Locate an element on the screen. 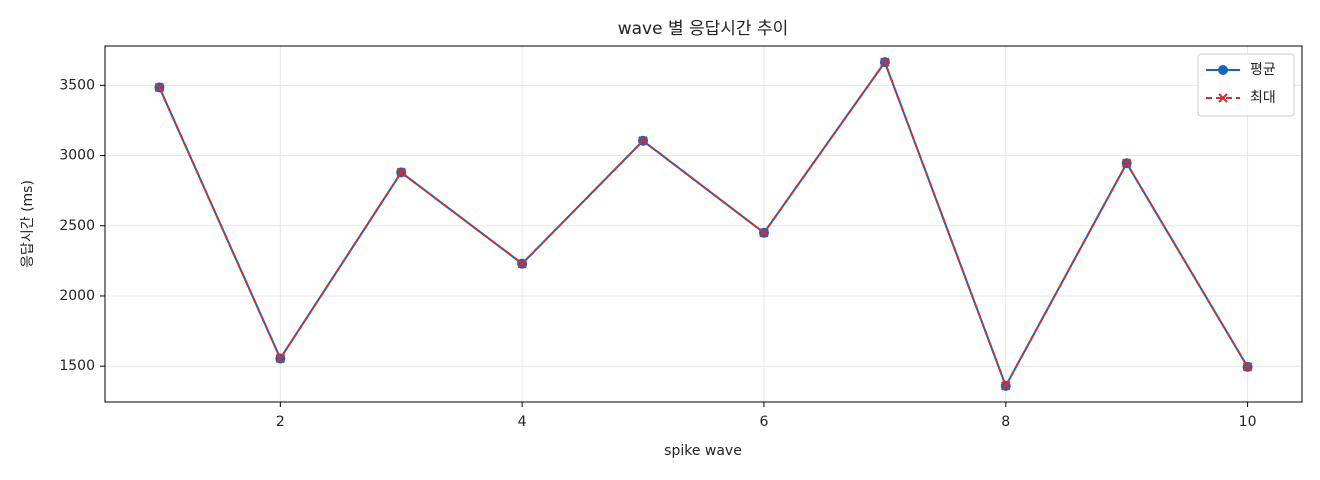 Image resolution: width=1320 pixels, height=480 pixels. x-tick-label: 6 is located at coordinates (763, 422).